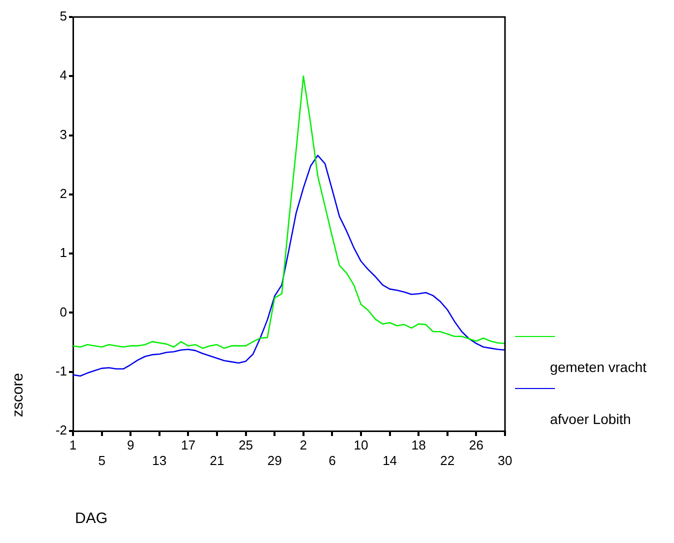 This screenshot has width=674, height=543. Describe the element at coordinates (63, 312) in the screenshot. I see `y-tick-label: 0` at that location.